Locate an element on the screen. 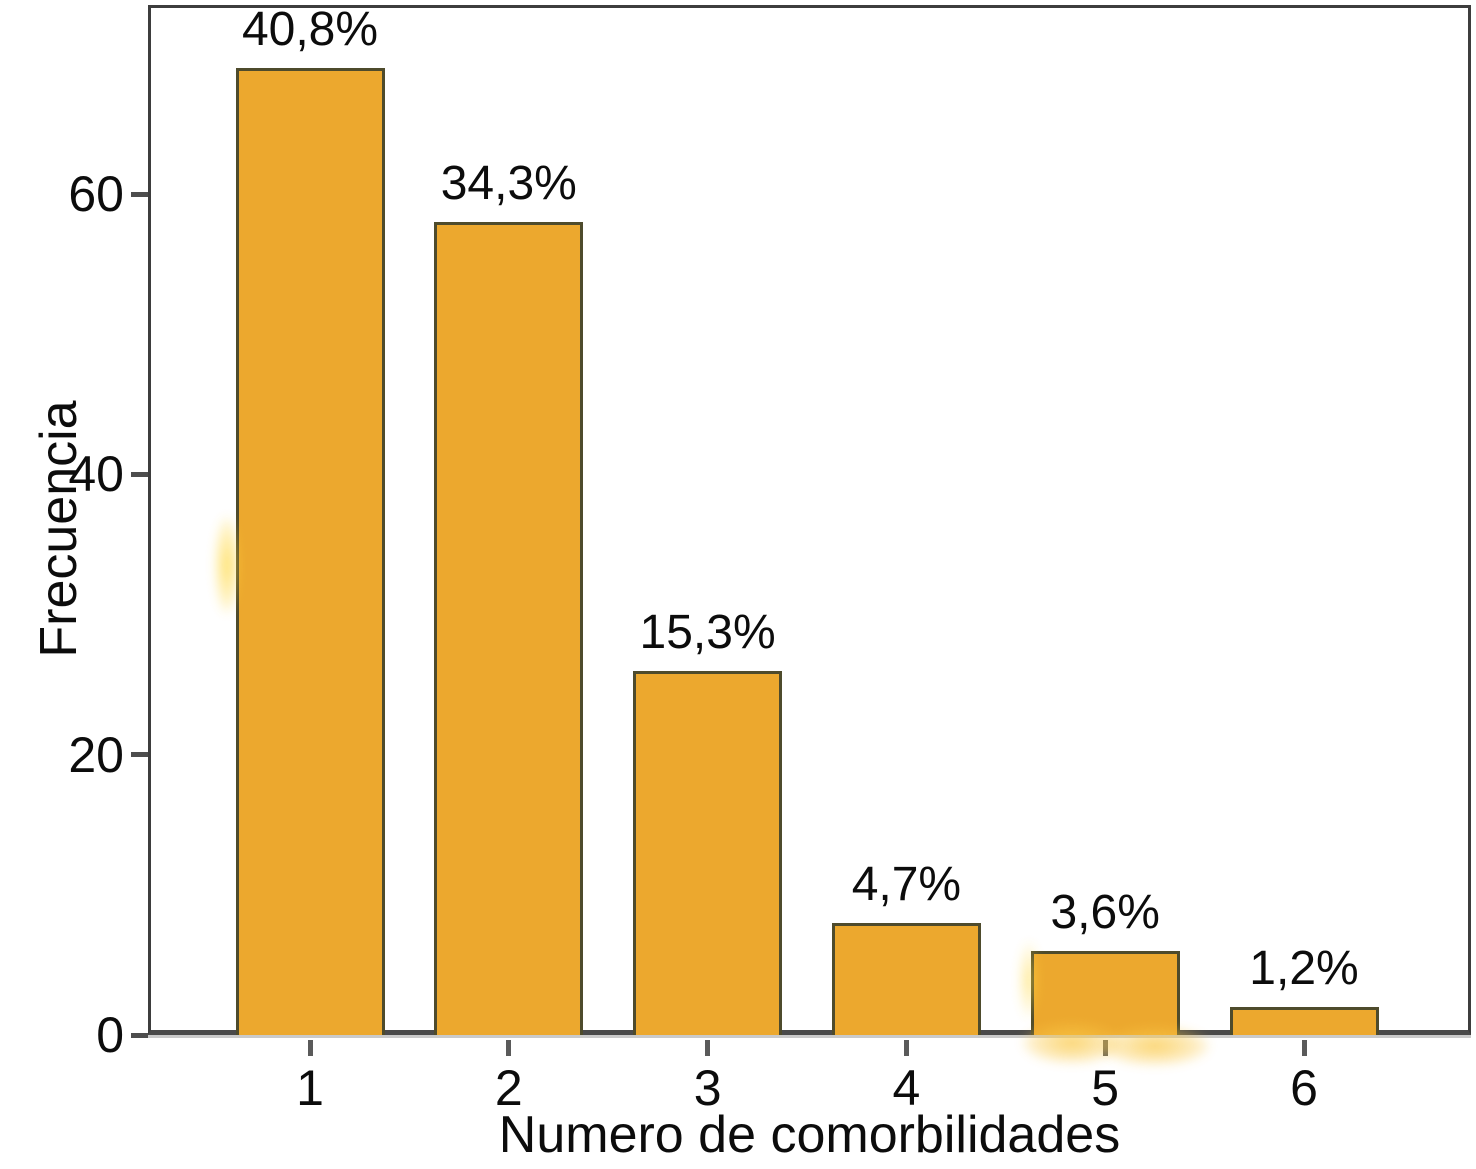  x-axis-tick-label: 1 is located at coordinates (310, 1088).